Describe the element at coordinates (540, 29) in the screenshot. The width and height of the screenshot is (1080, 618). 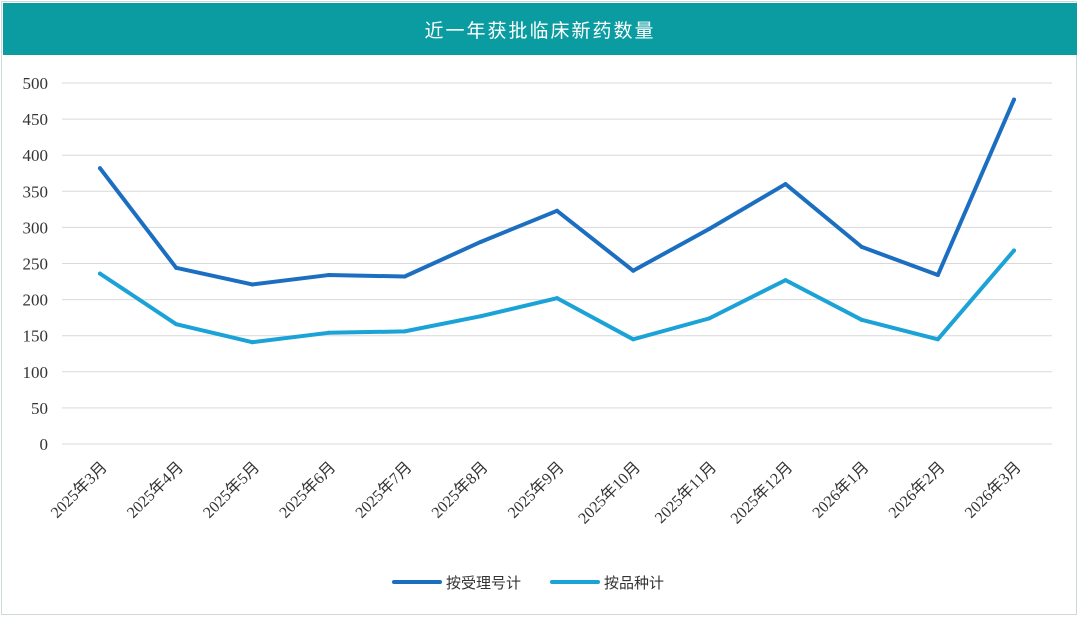
I see `chart-title: 近一年获批临床新药数量` at that location.